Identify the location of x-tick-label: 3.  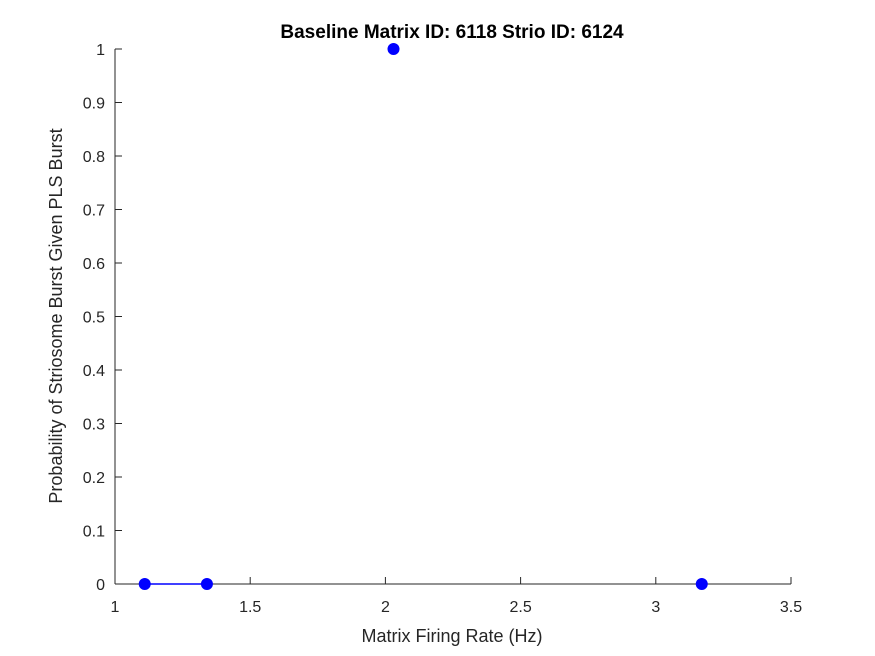
(655, 607).